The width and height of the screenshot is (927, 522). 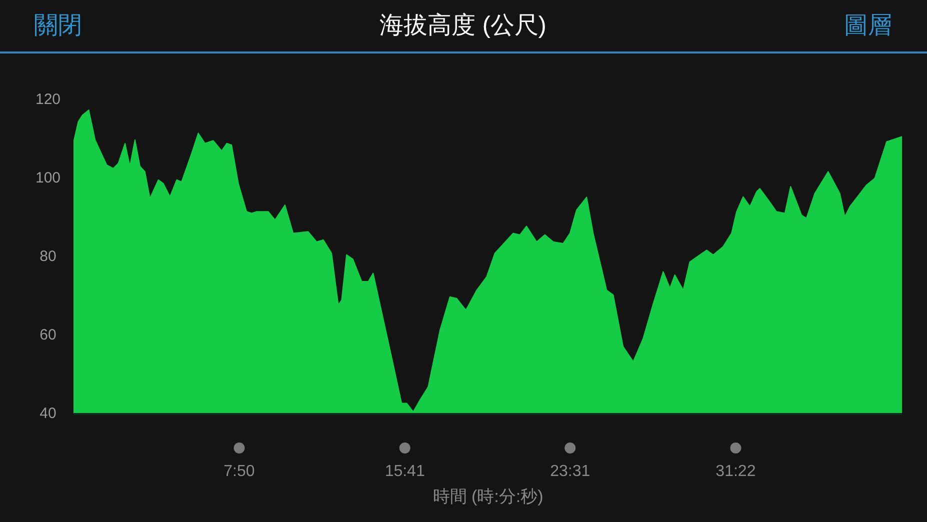 What do you see at coordinates (58, 25) in the screenshot?
I see `annotation: 關閉` at bounding box center [58, 25].